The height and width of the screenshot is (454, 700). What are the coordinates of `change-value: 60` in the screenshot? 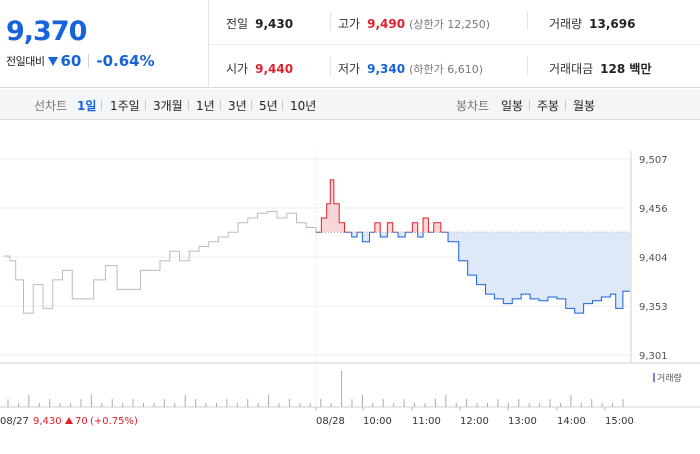 It's located at (71, 61).